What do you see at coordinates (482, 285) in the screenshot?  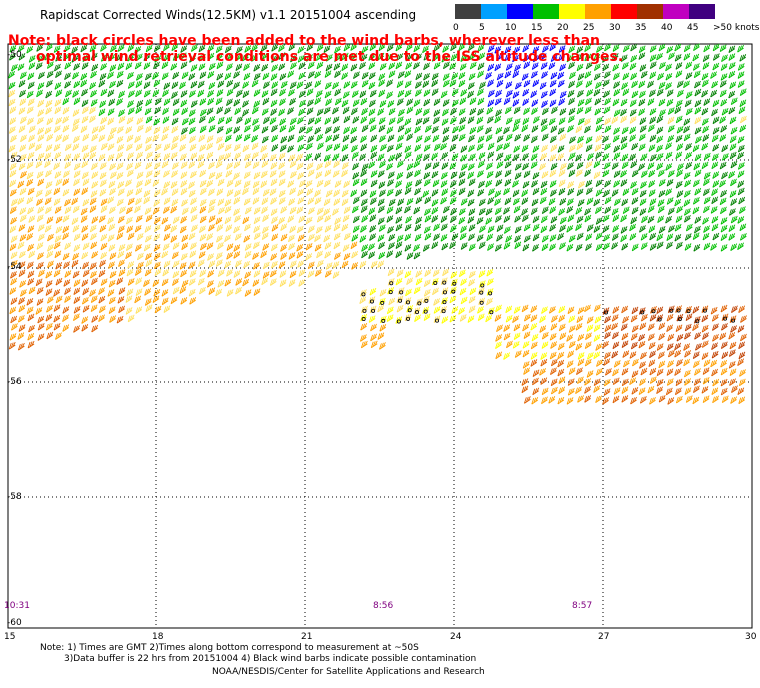 I see `quality-flag-circle` at bounding box center [482, 285].